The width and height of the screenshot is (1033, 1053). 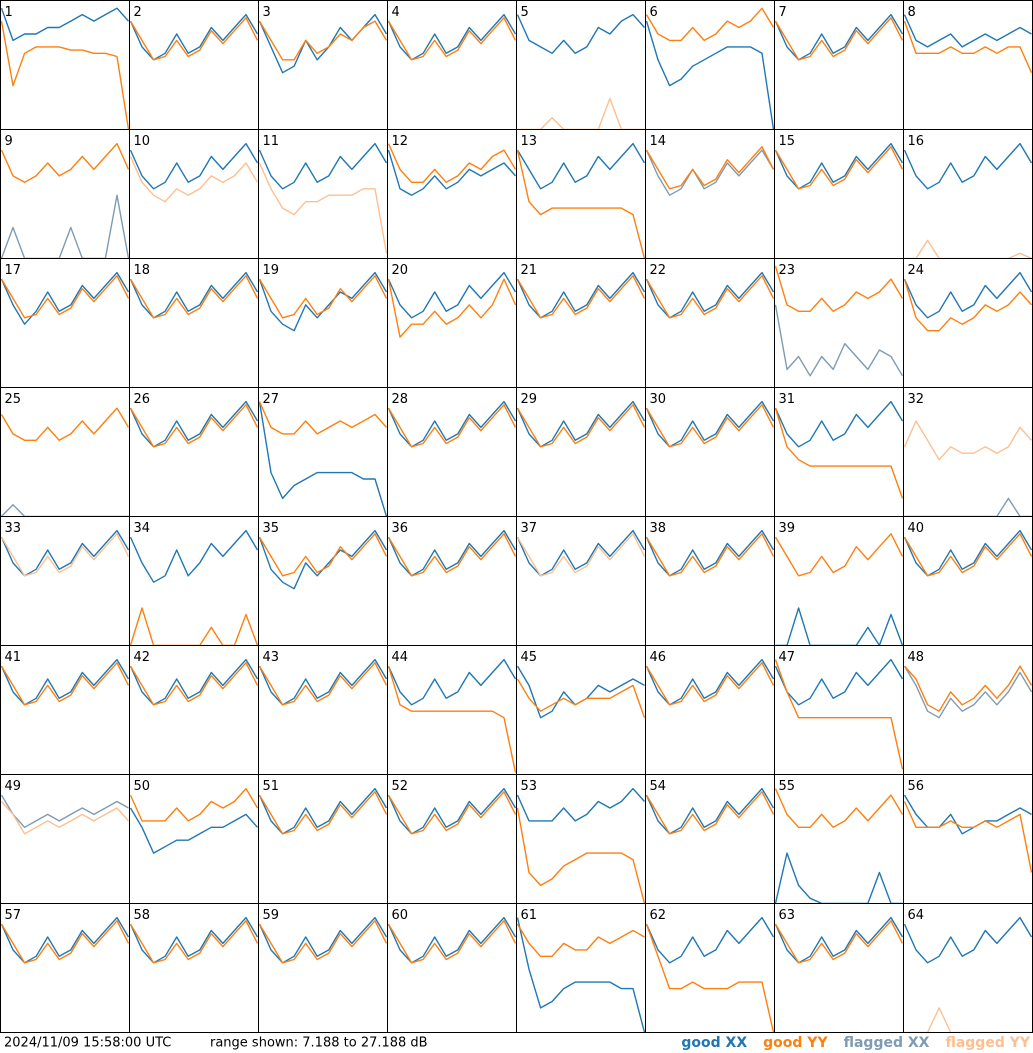 What do you see at coordinates (658, 141) in the screenshot?
I see `panel-label: 14` at bounding box center [658, 141].